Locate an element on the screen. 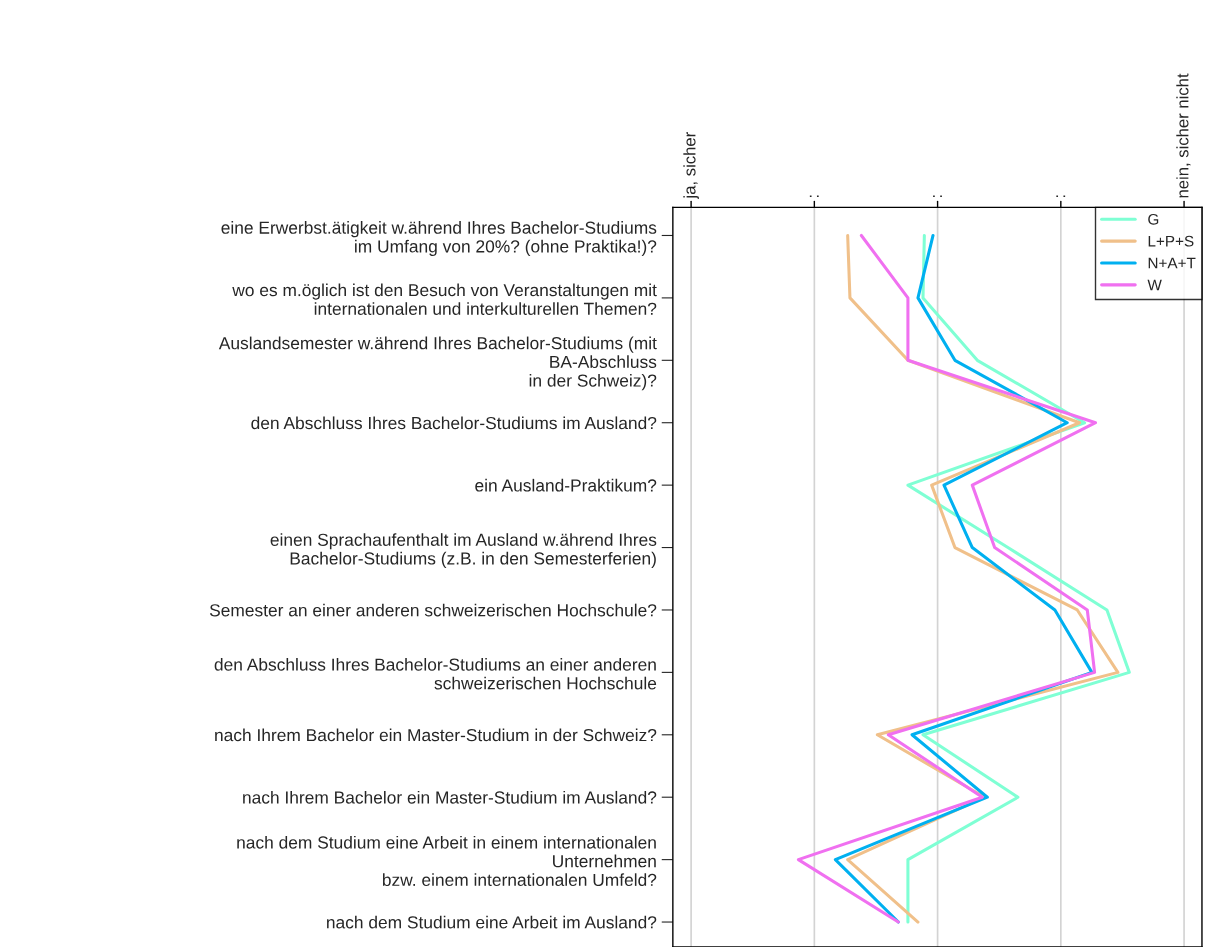 Image resolution: width=1208 pixels, height=947 pixels. y-tick-label: ein Ausland-Praktikum? is located at coordinates (566, 485).